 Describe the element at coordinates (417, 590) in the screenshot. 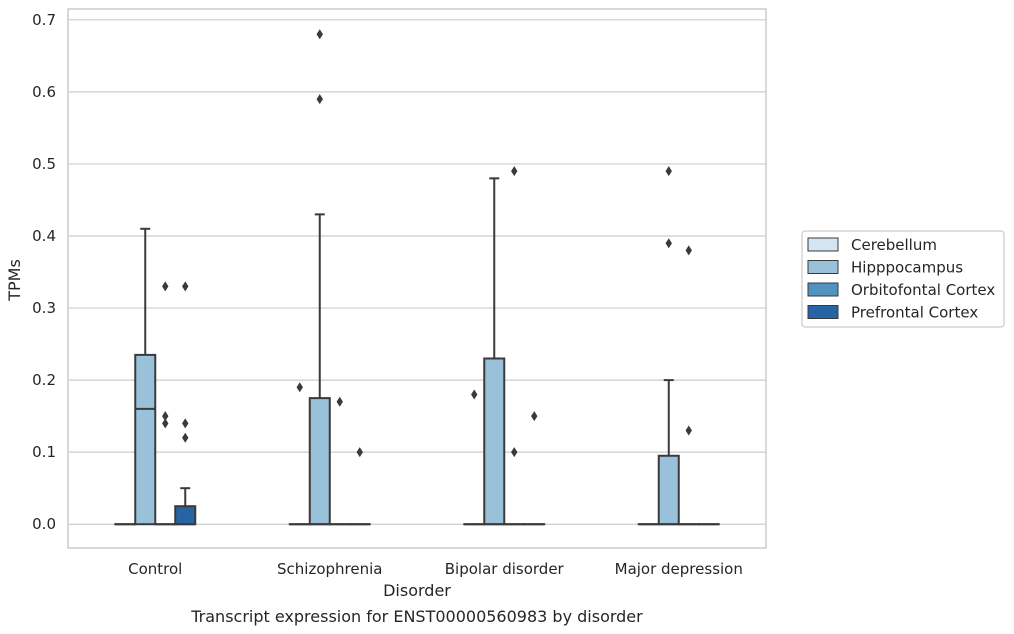

I see `x-axis-label: Disorder` at that location.